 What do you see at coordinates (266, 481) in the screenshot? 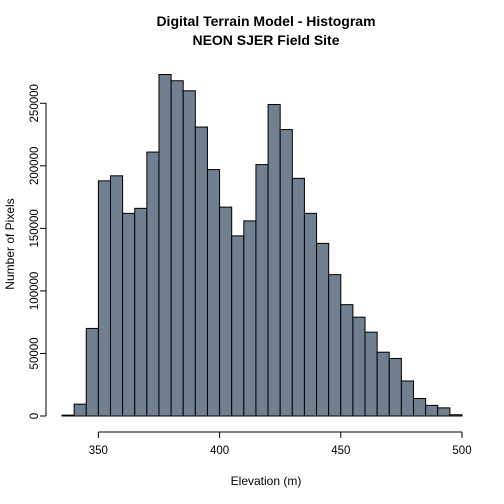
I see `x-axis-label: Elevation (m)` at bounding box center [266, 481].